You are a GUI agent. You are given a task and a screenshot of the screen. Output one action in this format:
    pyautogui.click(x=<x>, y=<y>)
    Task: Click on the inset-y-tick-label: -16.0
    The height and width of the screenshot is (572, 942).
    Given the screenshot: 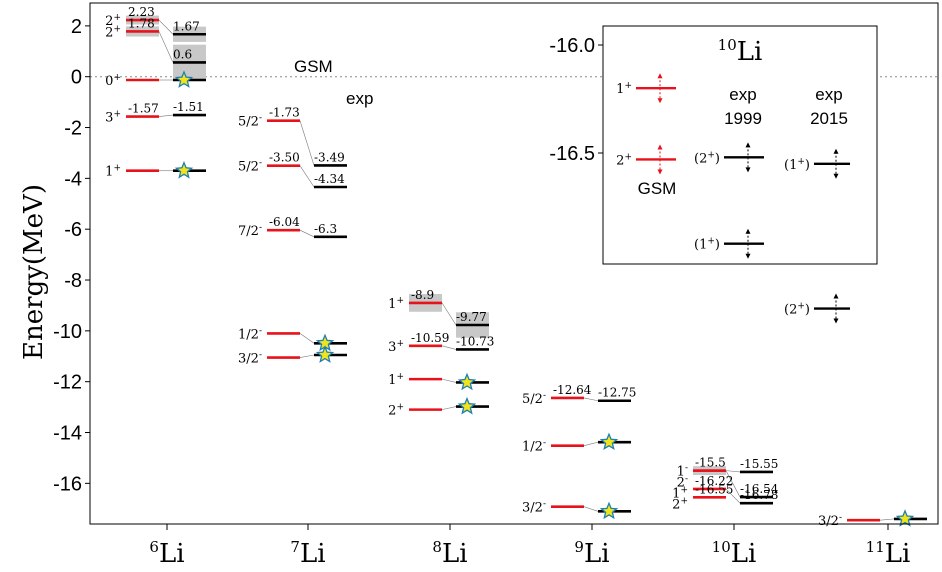 What is the action you would take?
    pyautogui.click(x=572, y=46)
    